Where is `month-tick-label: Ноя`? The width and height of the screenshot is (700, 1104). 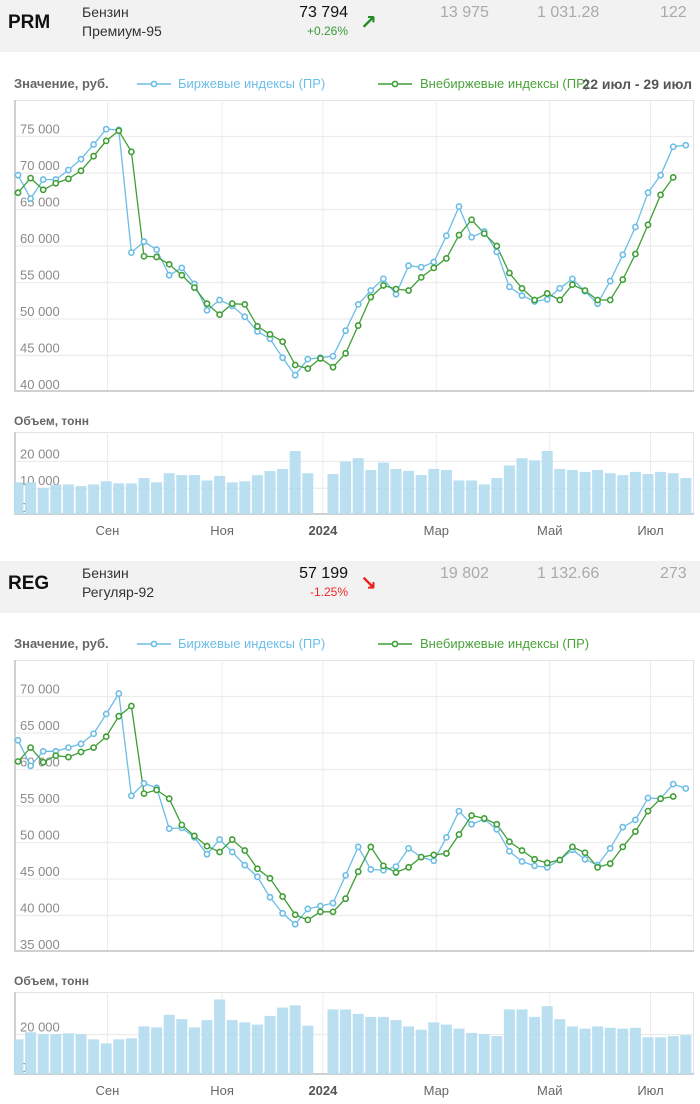 month-tick-label: Ноя is located at coordinates (222, 530).